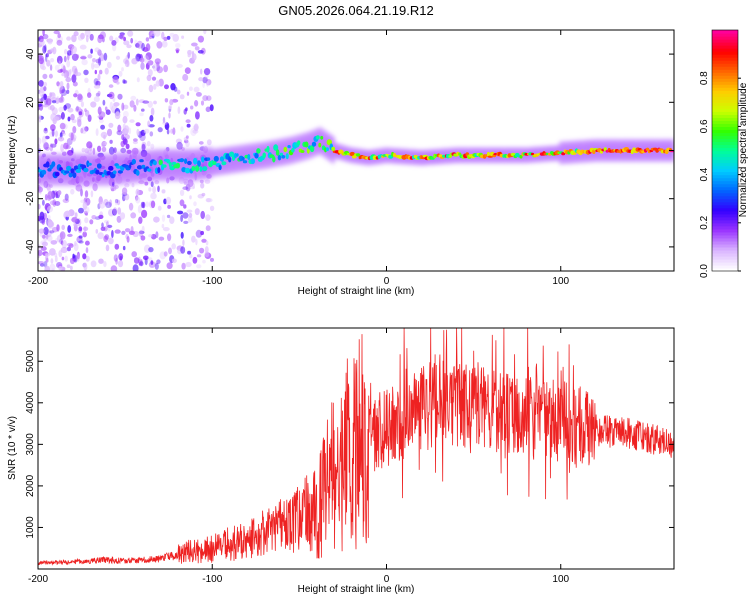 The width and height of the screenshot is (750, 600). What do you see at coordinates (30, 102) in the screenshot?
I see `spectrogram-y-tick-label: 20` at bounding box center [30, 102].